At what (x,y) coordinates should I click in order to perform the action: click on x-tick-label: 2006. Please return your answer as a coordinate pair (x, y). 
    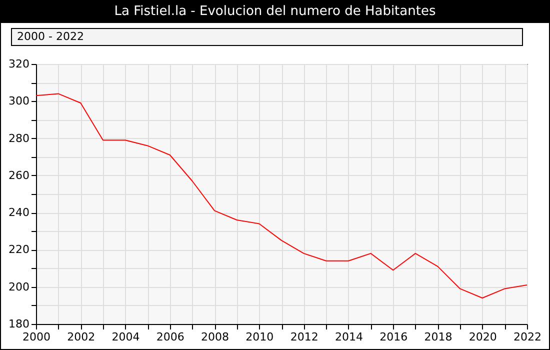
    Looking at the image, I should click on (170, 337).